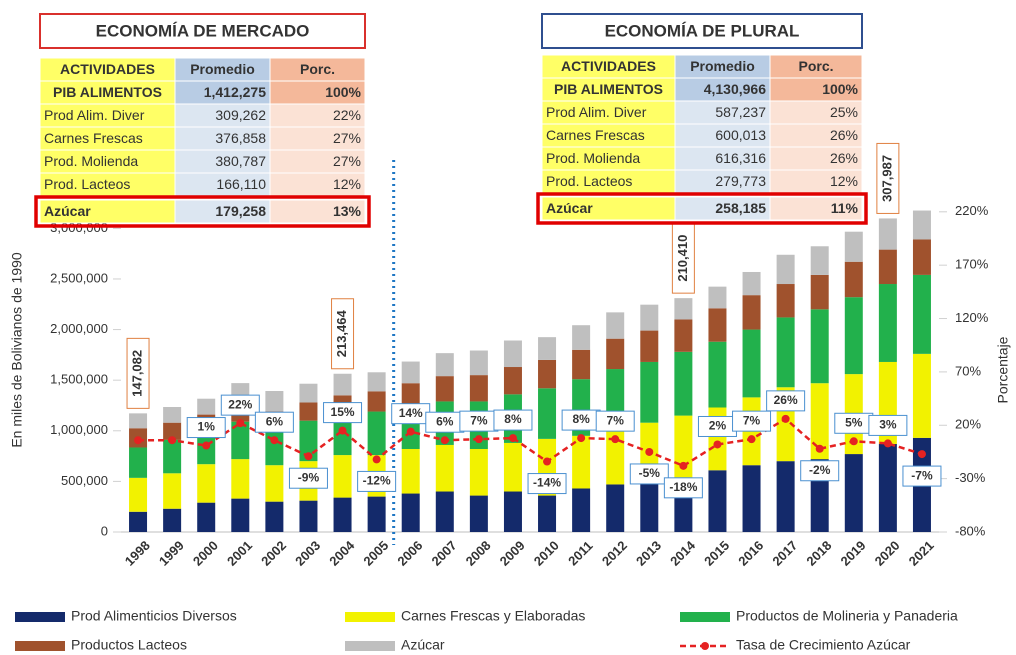 This screenshot has width=1016, height=655. What do you see at coordinates (968, 424) in the screenshot?
I see `y2-tick-label: 20%` at bounding box center [968, 424].